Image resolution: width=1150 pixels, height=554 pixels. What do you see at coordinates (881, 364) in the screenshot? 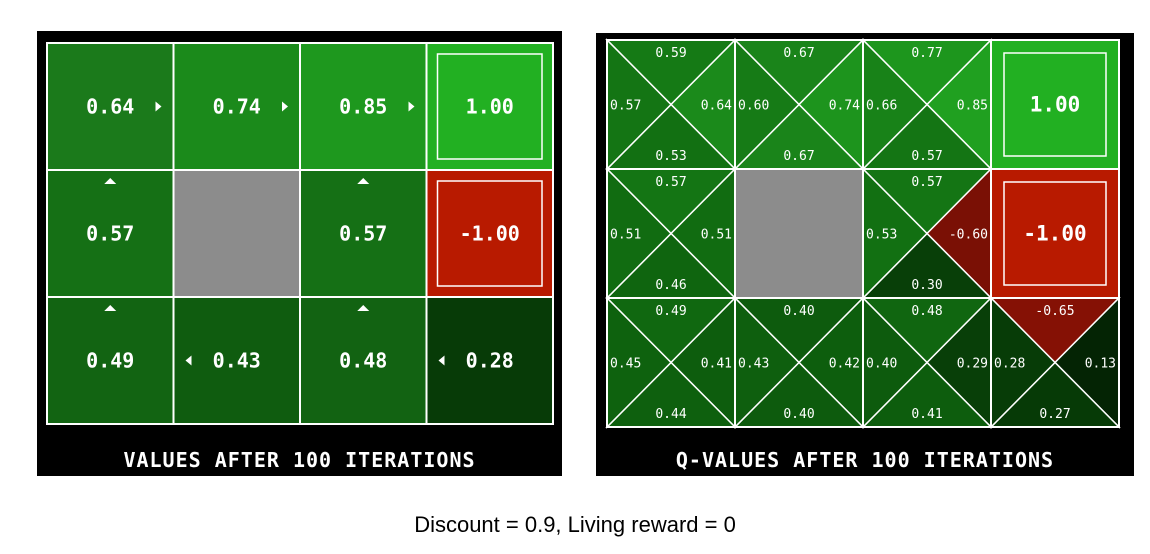
I see `q-value-w: 0.40` at bounding box center [881, 364].